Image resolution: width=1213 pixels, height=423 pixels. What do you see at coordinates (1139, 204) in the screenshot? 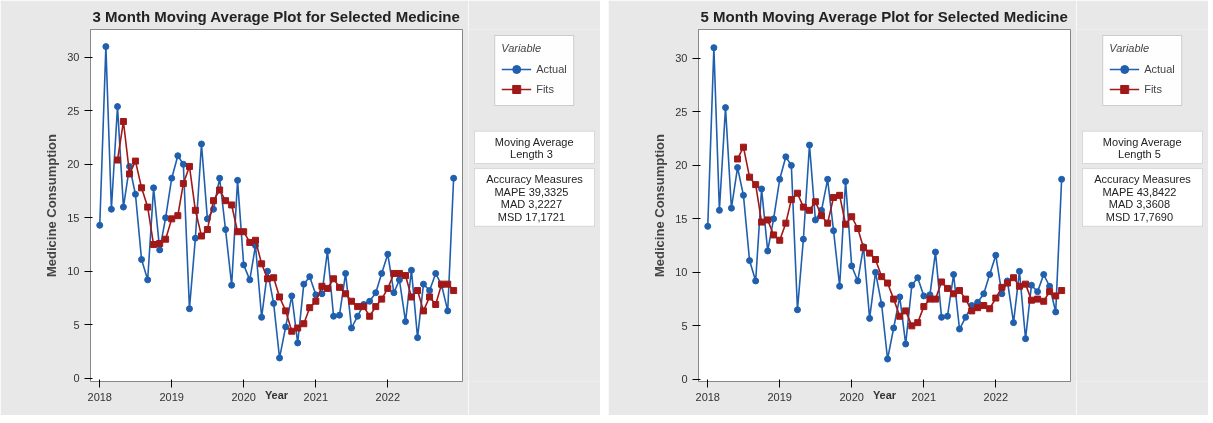
I see `text: MAD 3,3608` at bounding box center [1139, 204].